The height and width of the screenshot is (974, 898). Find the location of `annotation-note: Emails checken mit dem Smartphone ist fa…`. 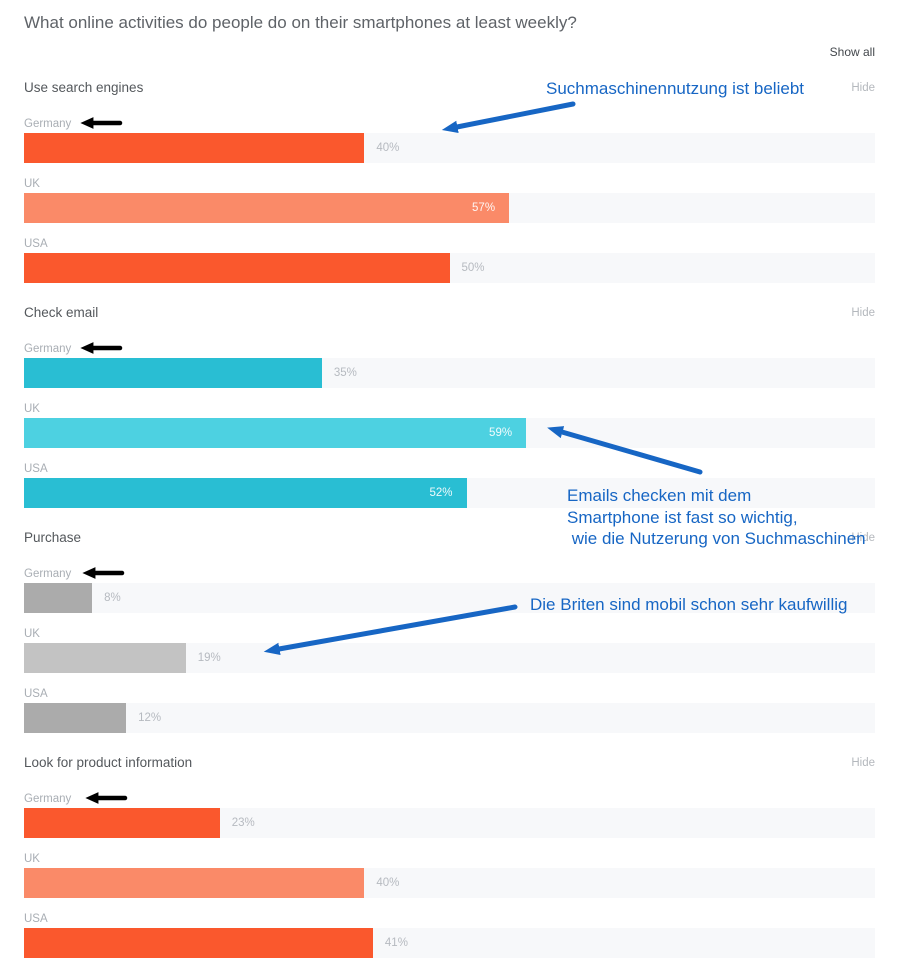

annotation-note: Emails checken mit dem Smartphone ist fa… is located at coordinates (716, 517).